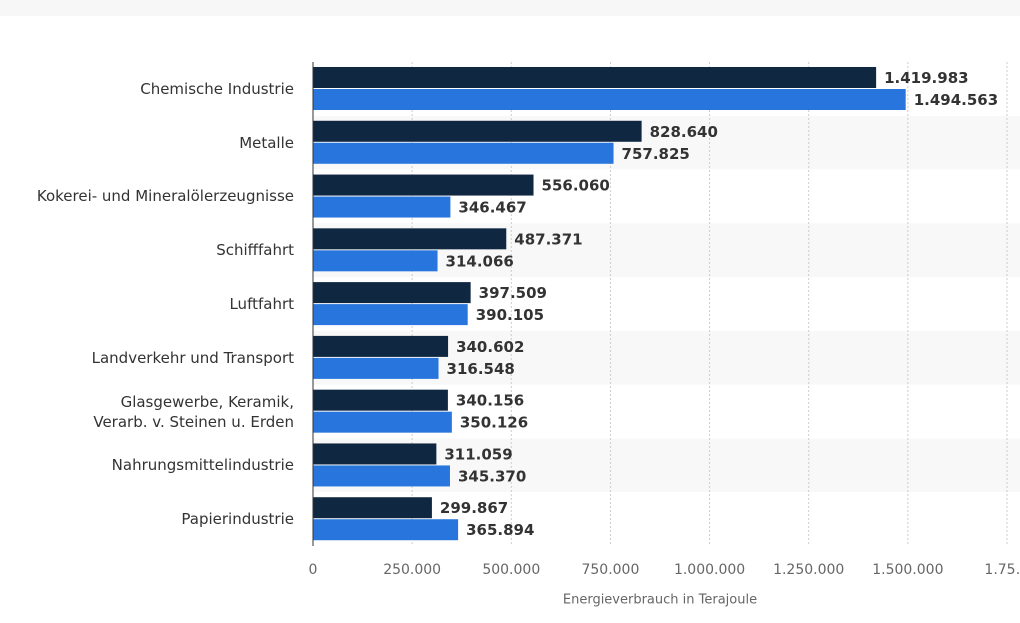 This screenshot has height=623, width=1020. What do you see at coordinates (510, 315) in the screenshot?
I see `value-label: 390.105` at bounding box center [510, 315].